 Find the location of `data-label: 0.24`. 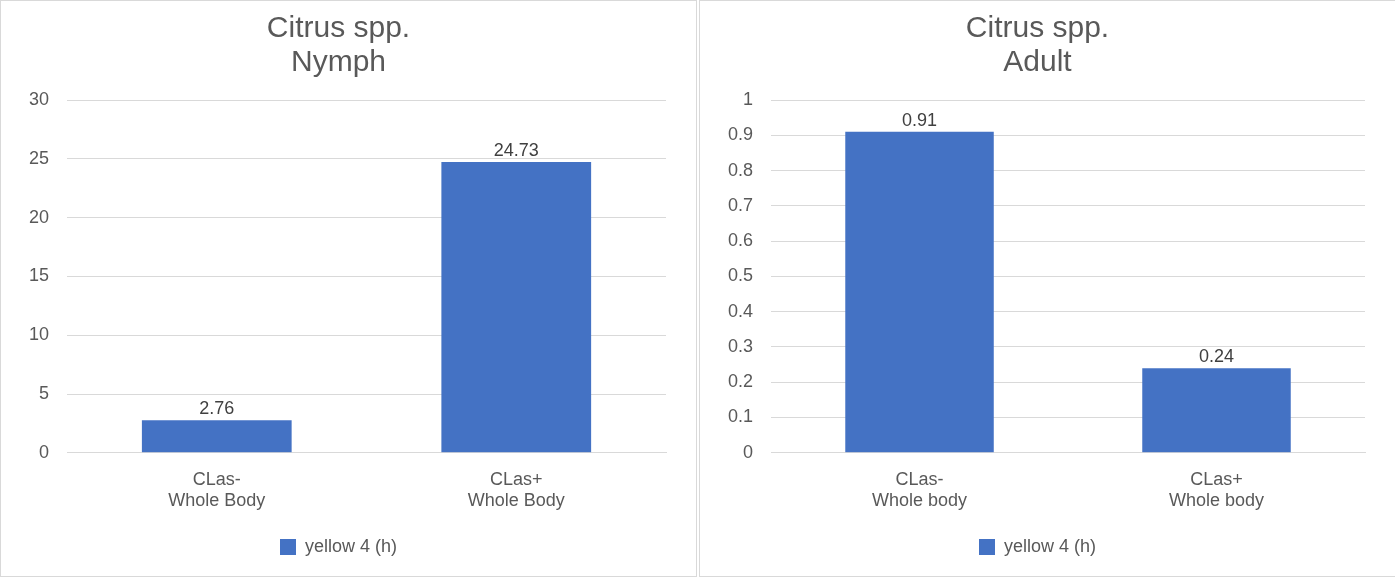

data-label: 0.24 is located at coordinates (1216, 356).